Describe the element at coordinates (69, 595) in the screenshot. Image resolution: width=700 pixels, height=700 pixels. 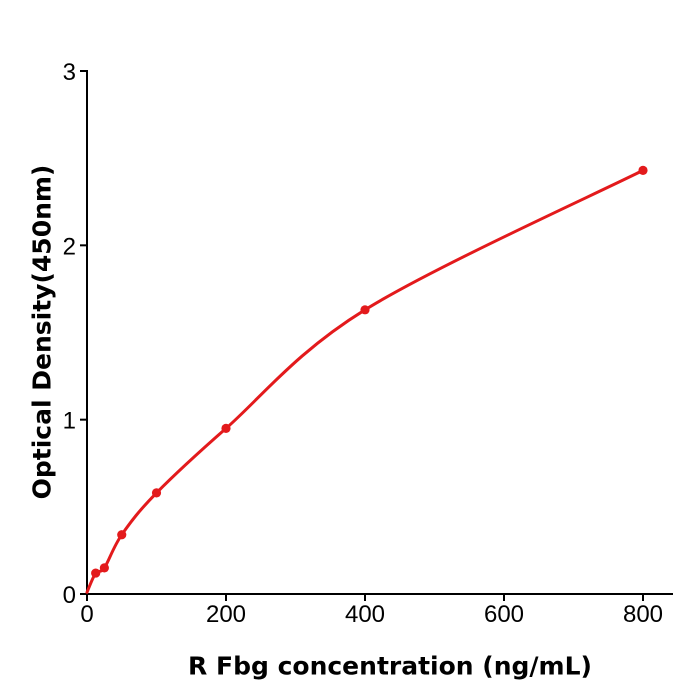
I see `y-tick-label: 0` at that location.